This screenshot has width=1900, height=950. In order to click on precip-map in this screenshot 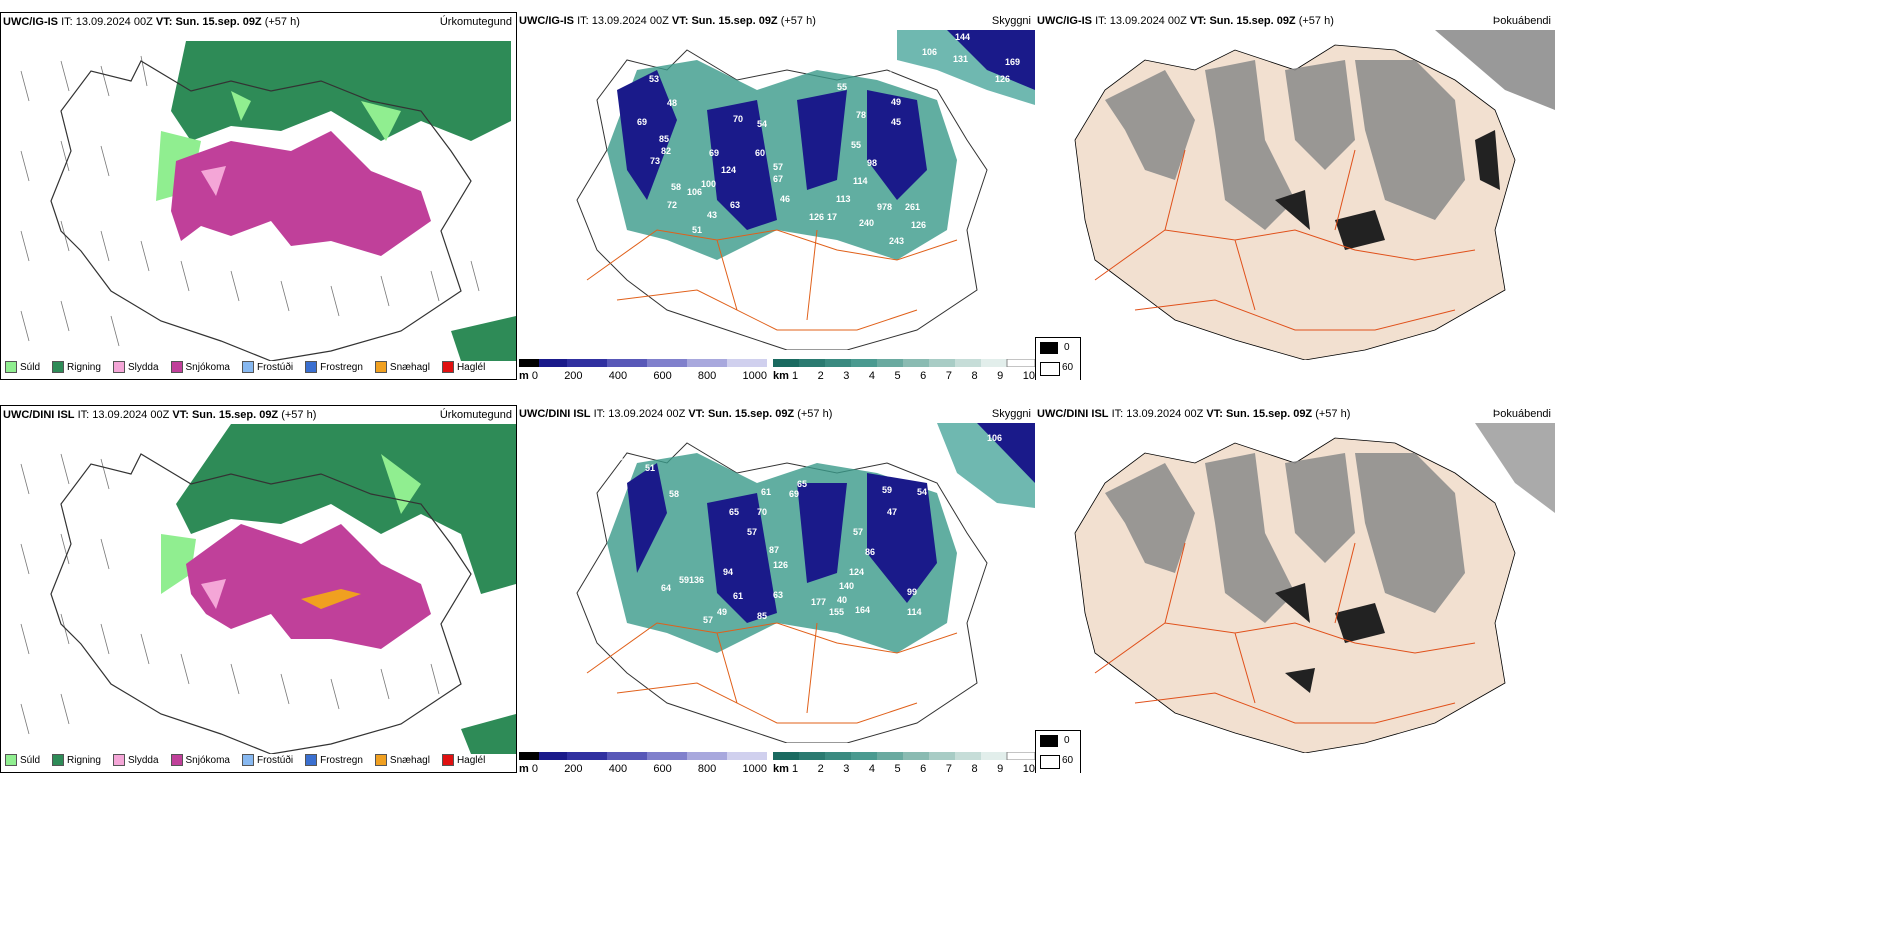, I will do `click(268, 201)`.